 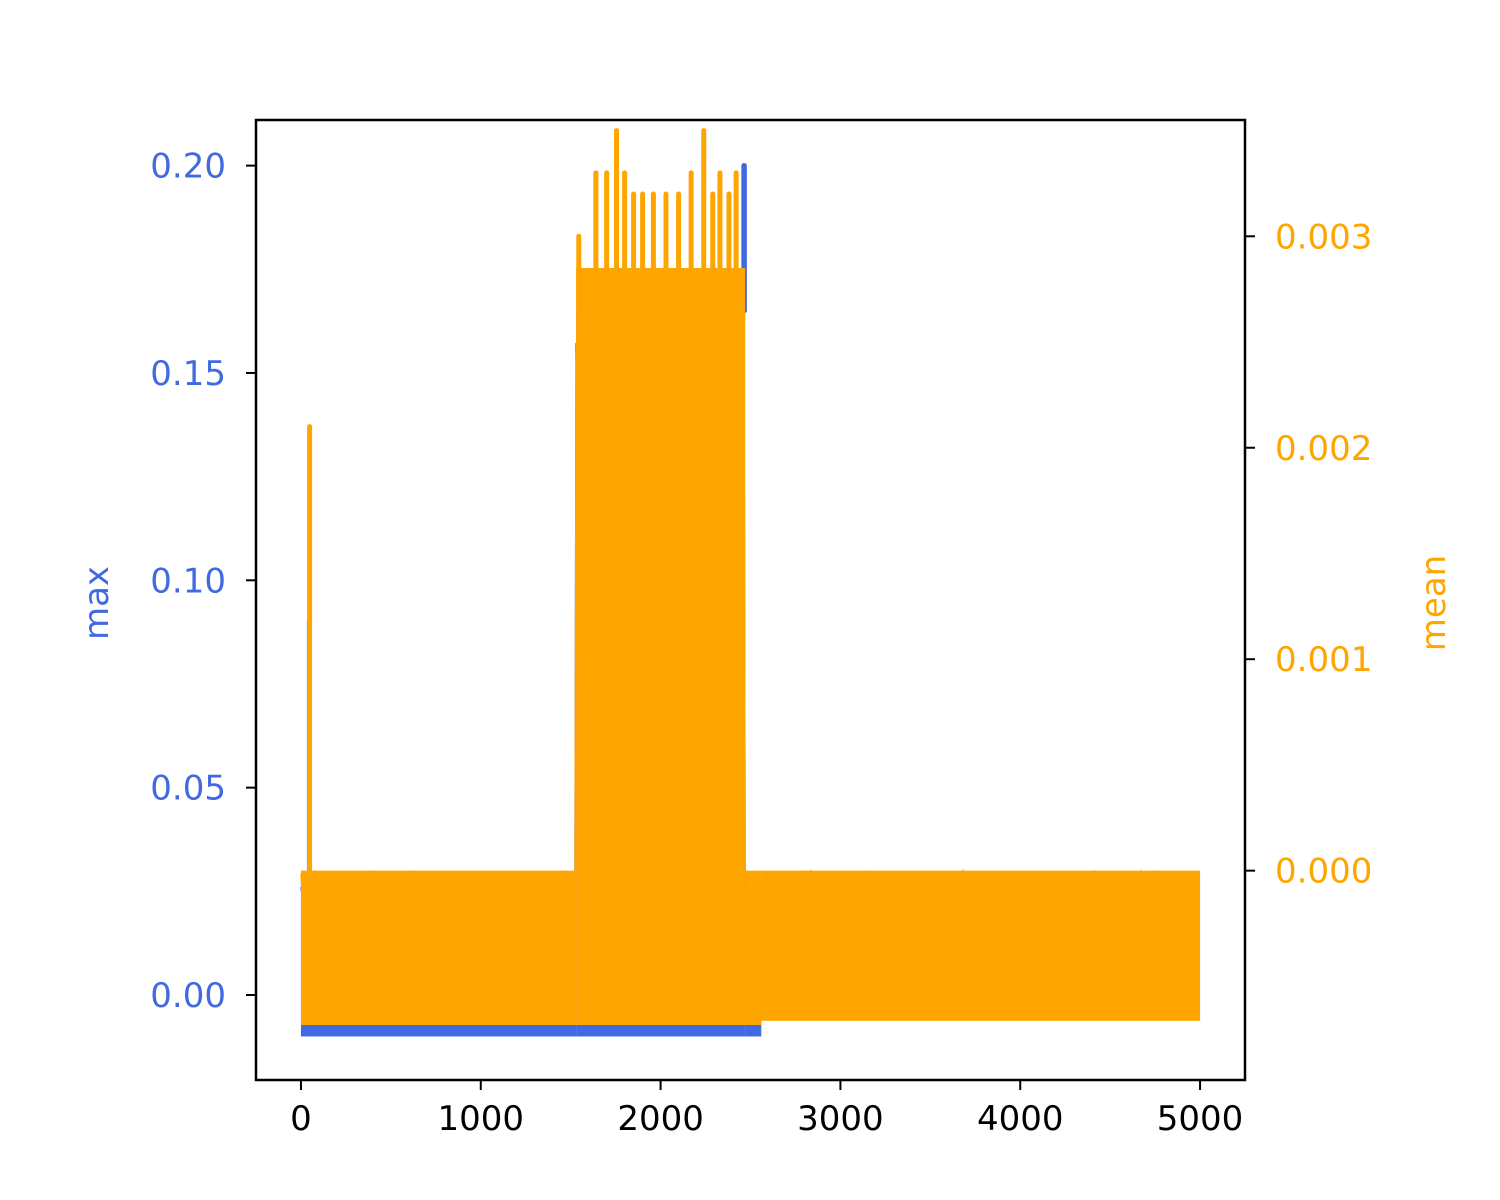 What do you see at coordinates (97, 603) in the screenshot?
I see `left-axis-title: max` at bounding box center [97, 603].